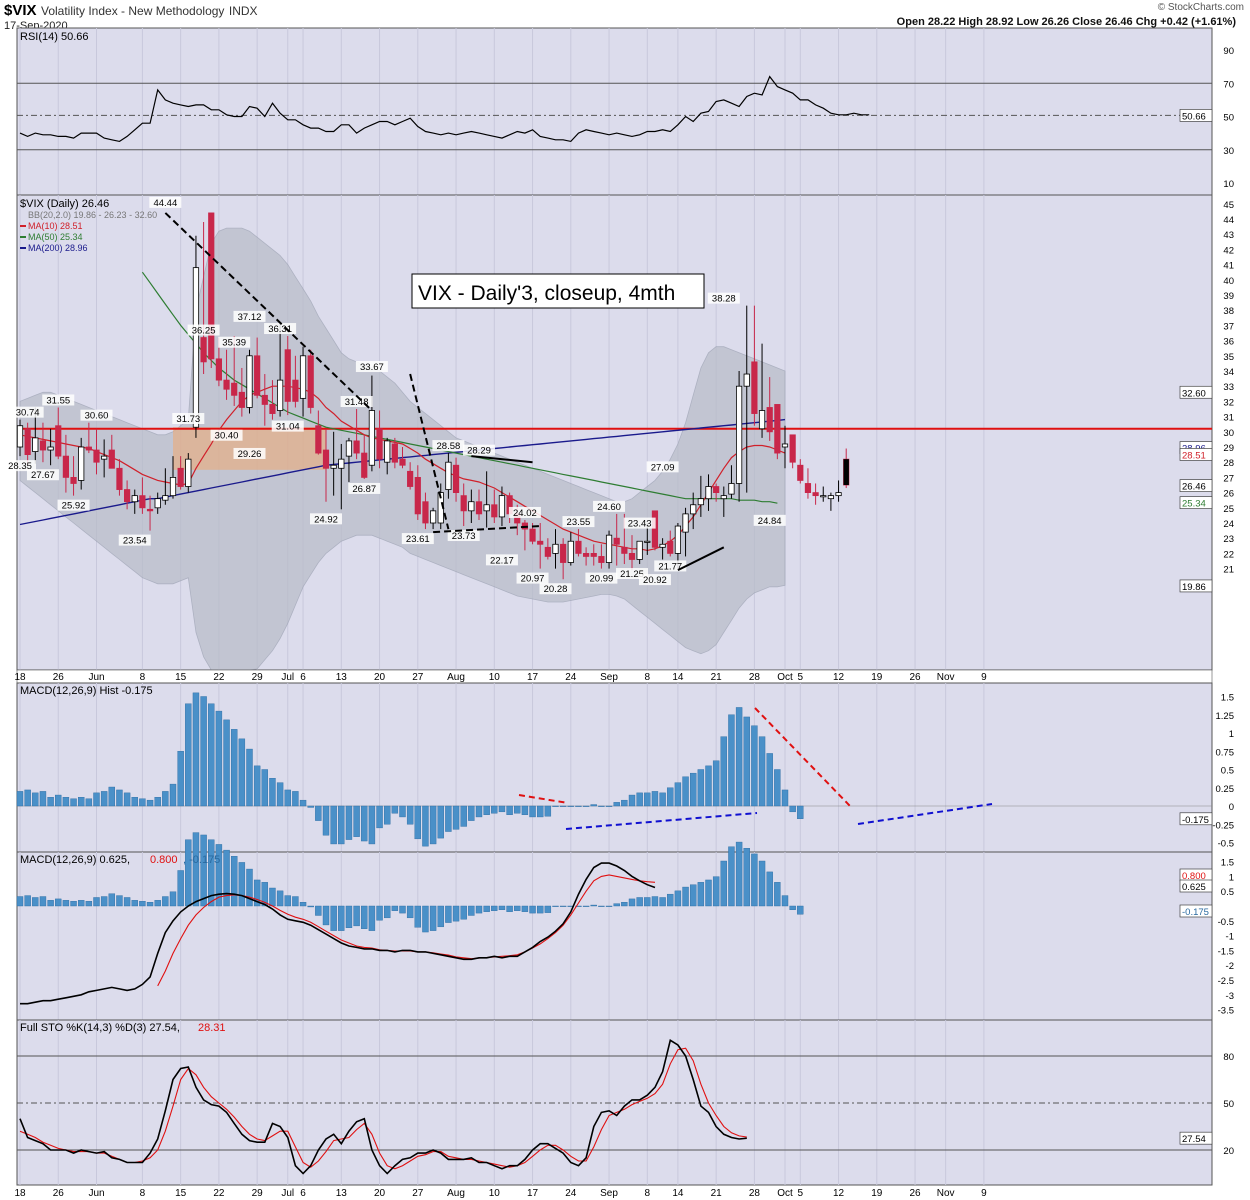  What do you see at coordinates (20, 10) in the screenshot?
I see `symbol: $VIX` at bounding box center [20, 10].